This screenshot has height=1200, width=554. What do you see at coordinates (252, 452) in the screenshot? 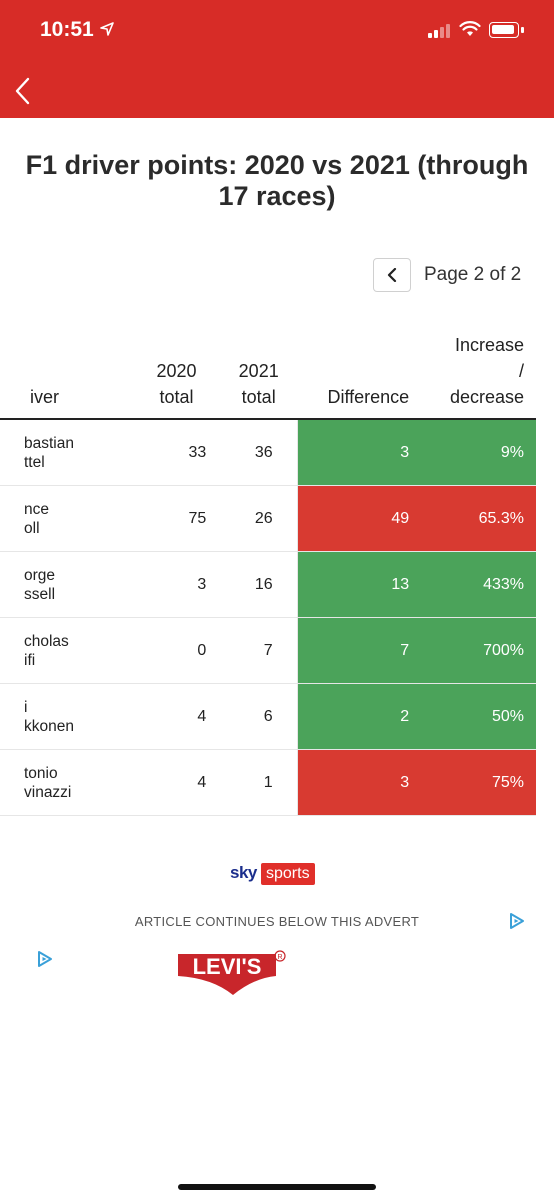
I see `points-2021-cell: 36` at bounding box center [252, 452].